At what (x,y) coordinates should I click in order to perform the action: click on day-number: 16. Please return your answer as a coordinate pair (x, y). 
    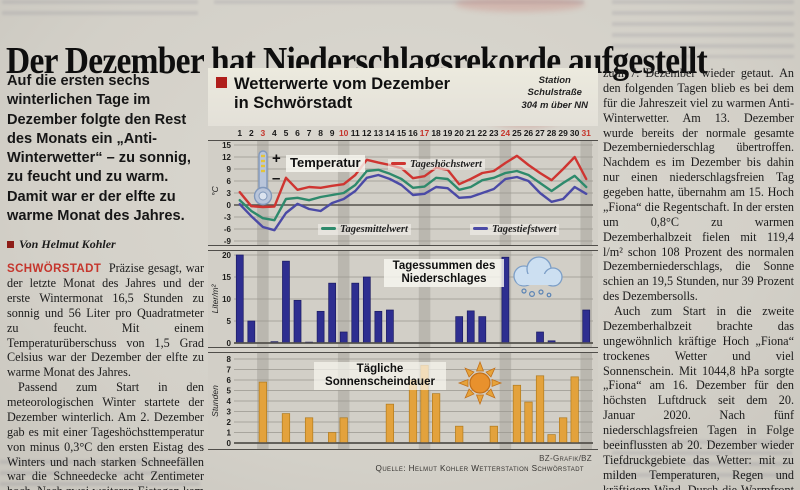
    Looking at the image, I should click on (413, 133).